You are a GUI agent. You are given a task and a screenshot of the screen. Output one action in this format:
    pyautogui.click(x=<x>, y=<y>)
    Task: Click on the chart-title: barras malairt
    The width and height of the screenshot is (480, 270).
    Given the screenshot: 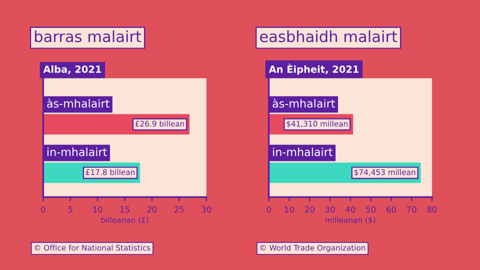 What is the action you would take?
    pyautogui.click(x=88, y=36)
    